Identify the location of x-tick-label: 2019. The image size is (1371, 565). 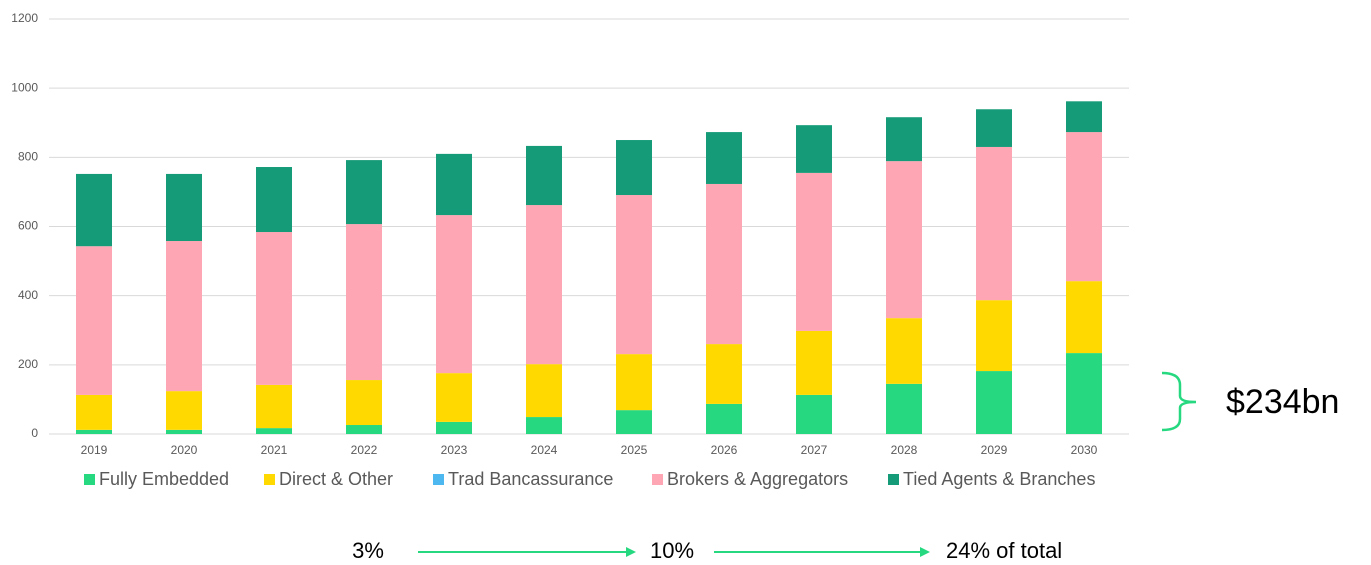
(94, 450).